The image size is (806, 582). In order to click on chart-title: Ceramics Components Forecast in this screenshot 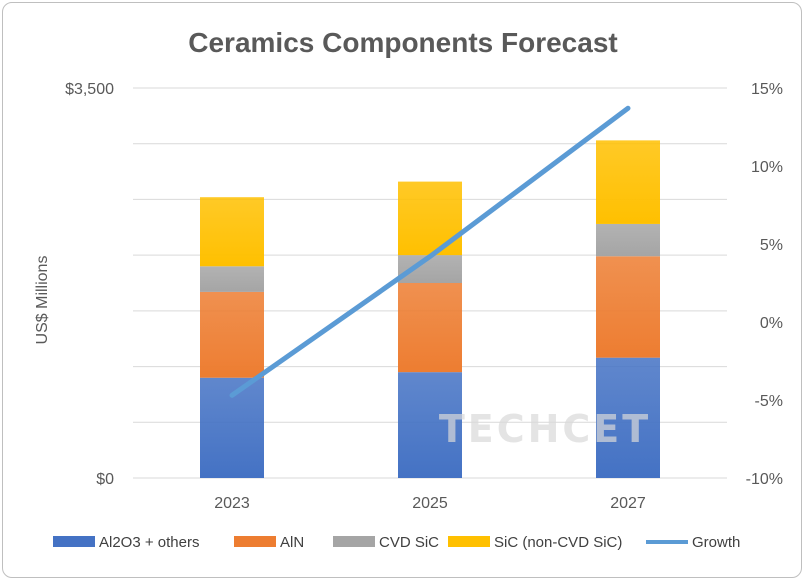, I will do `click(402, 42)`.